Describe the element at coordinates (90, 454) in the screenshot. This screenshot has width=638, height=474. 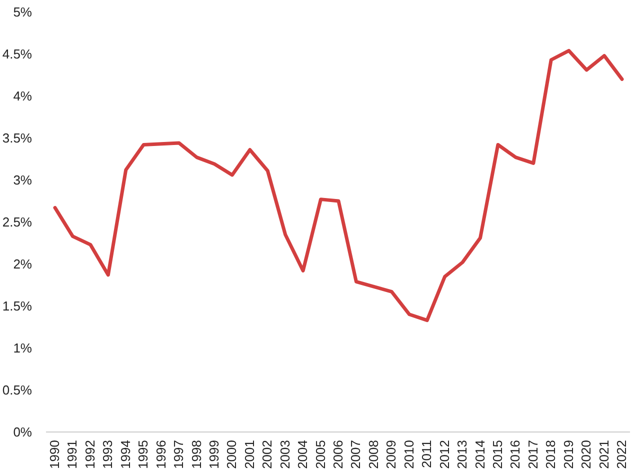
I see `x-tick-label: 1992` at that location.